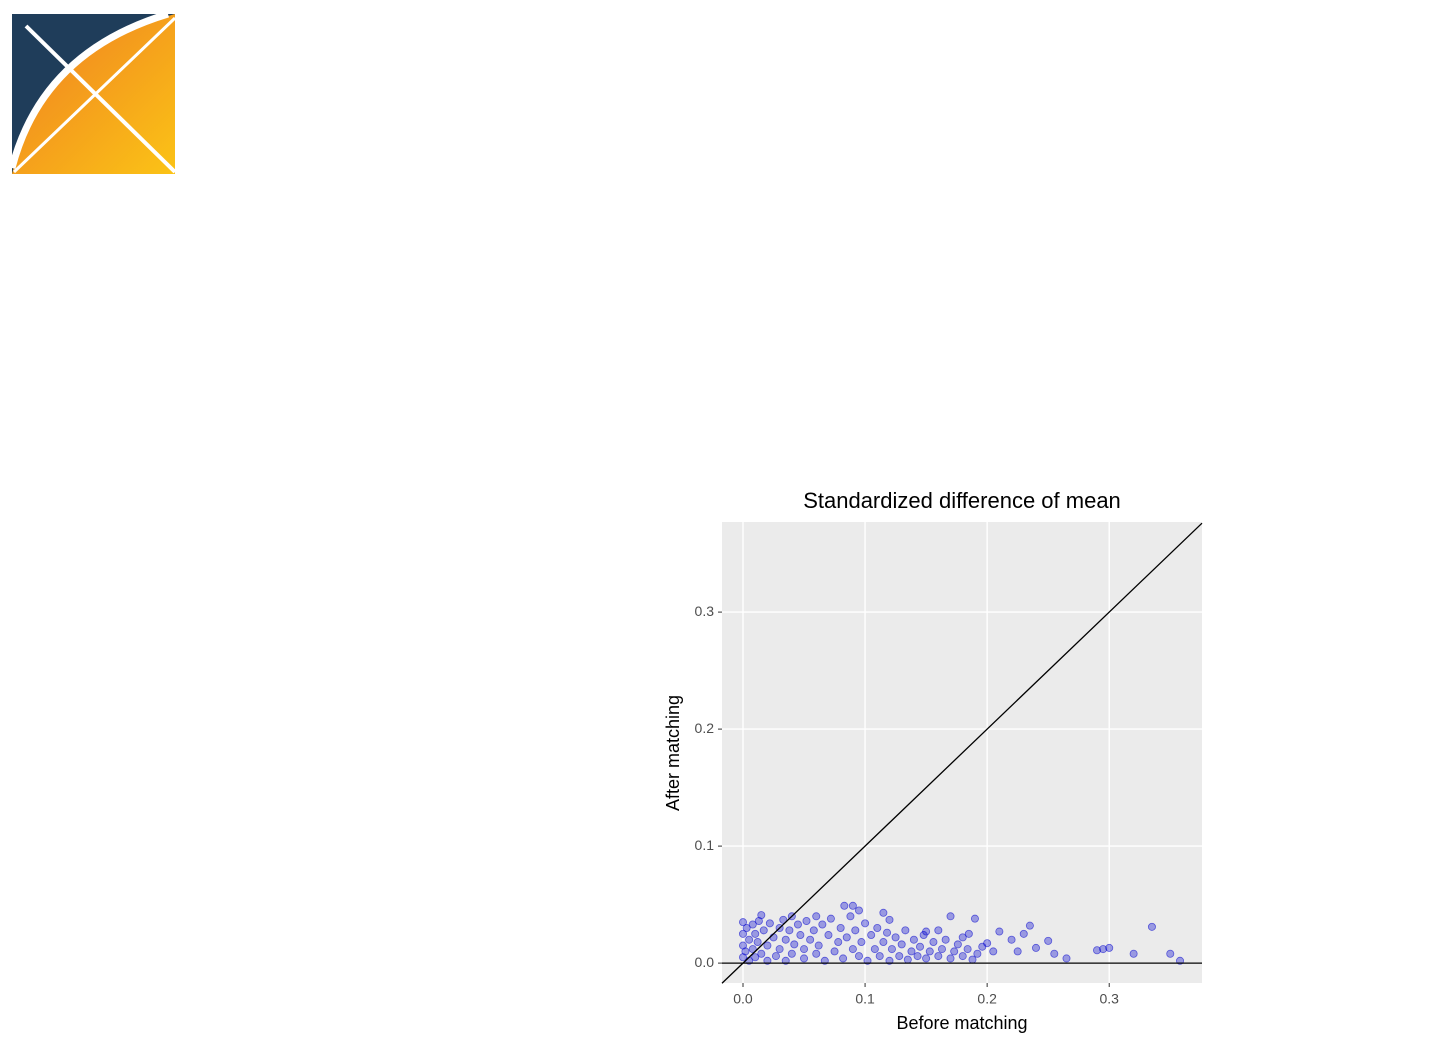 The width and height of the screenshot is (1440, 1045). I want to click on marks, so click(961, 933).